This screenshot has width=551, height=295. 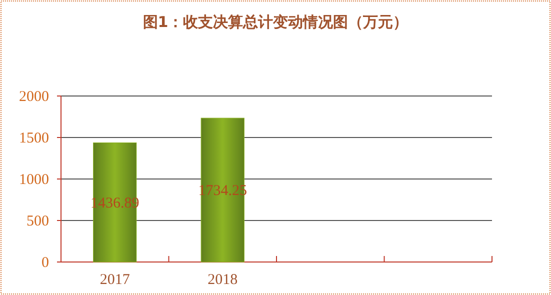 What do you see at coordinates (275, 22) in the screenshot?
I see `chart-title: 图1：收支决算总计变动情况图（万元）` at bounding box center [275, 22].